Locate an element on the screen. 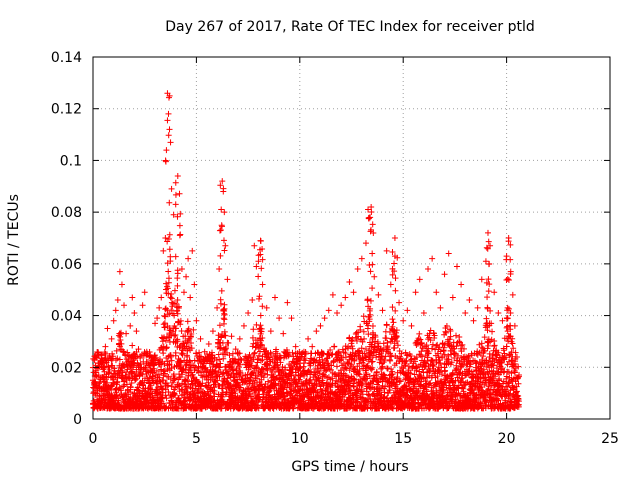 The height and width of the screenshot is (480, 640). x-tick-label: 5 is located at coordinates (196, 439).